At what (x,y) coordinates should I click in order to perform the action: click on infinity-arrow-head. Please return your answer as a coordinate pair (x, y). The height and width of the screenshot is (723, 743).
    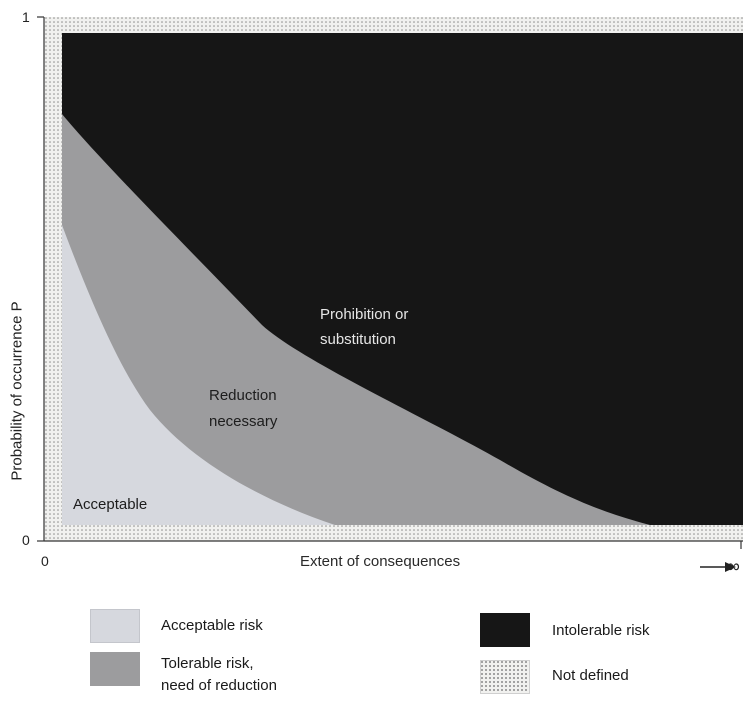
    Looking at the image, I should click on (730, 567).